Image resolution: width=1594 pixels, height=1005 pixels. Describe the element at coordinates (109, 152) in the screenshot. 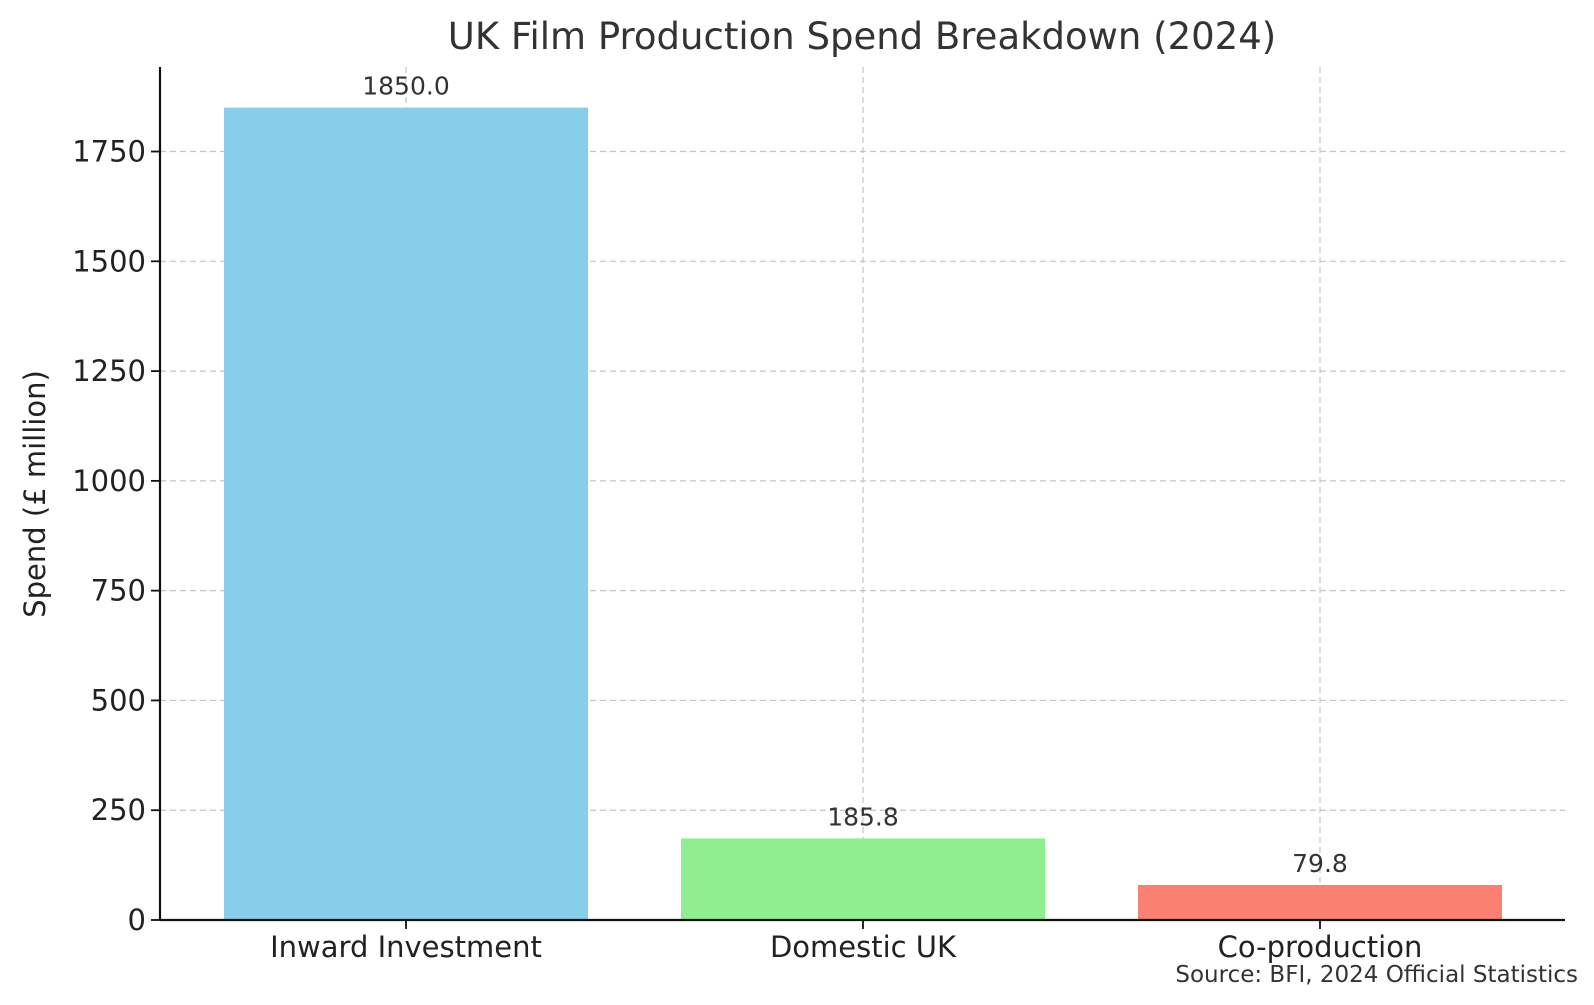

I see `y-tick-label: 1750` at that location.